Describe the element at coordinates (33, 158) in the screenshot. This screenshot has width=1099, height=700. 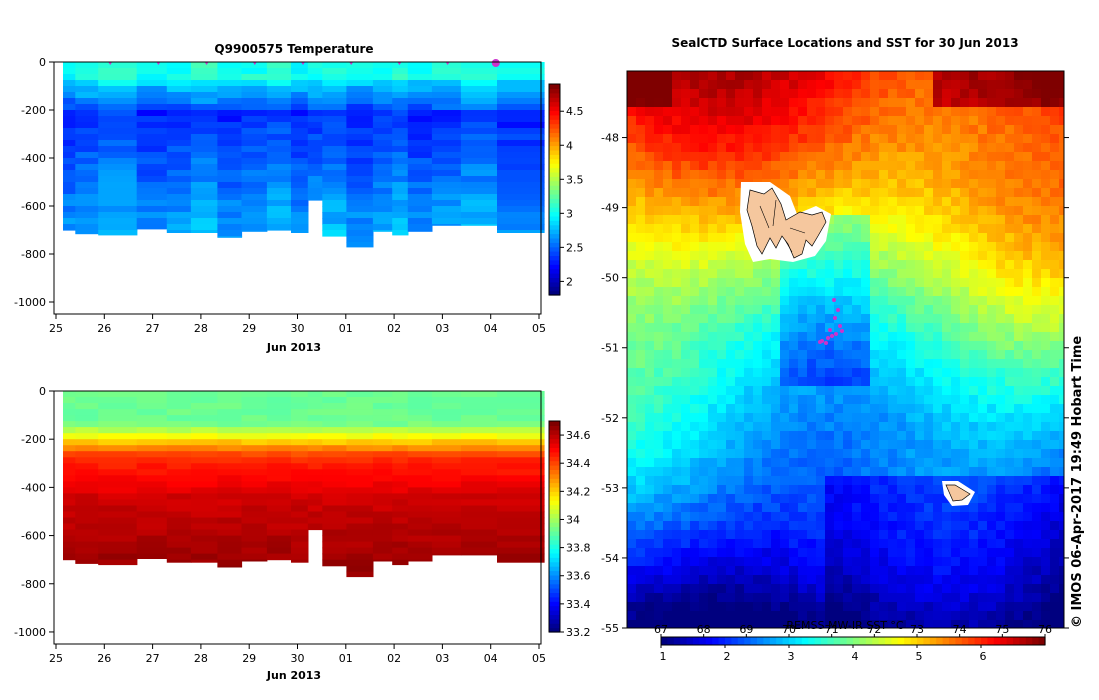
I see `y-tick-label: -400` at that location.